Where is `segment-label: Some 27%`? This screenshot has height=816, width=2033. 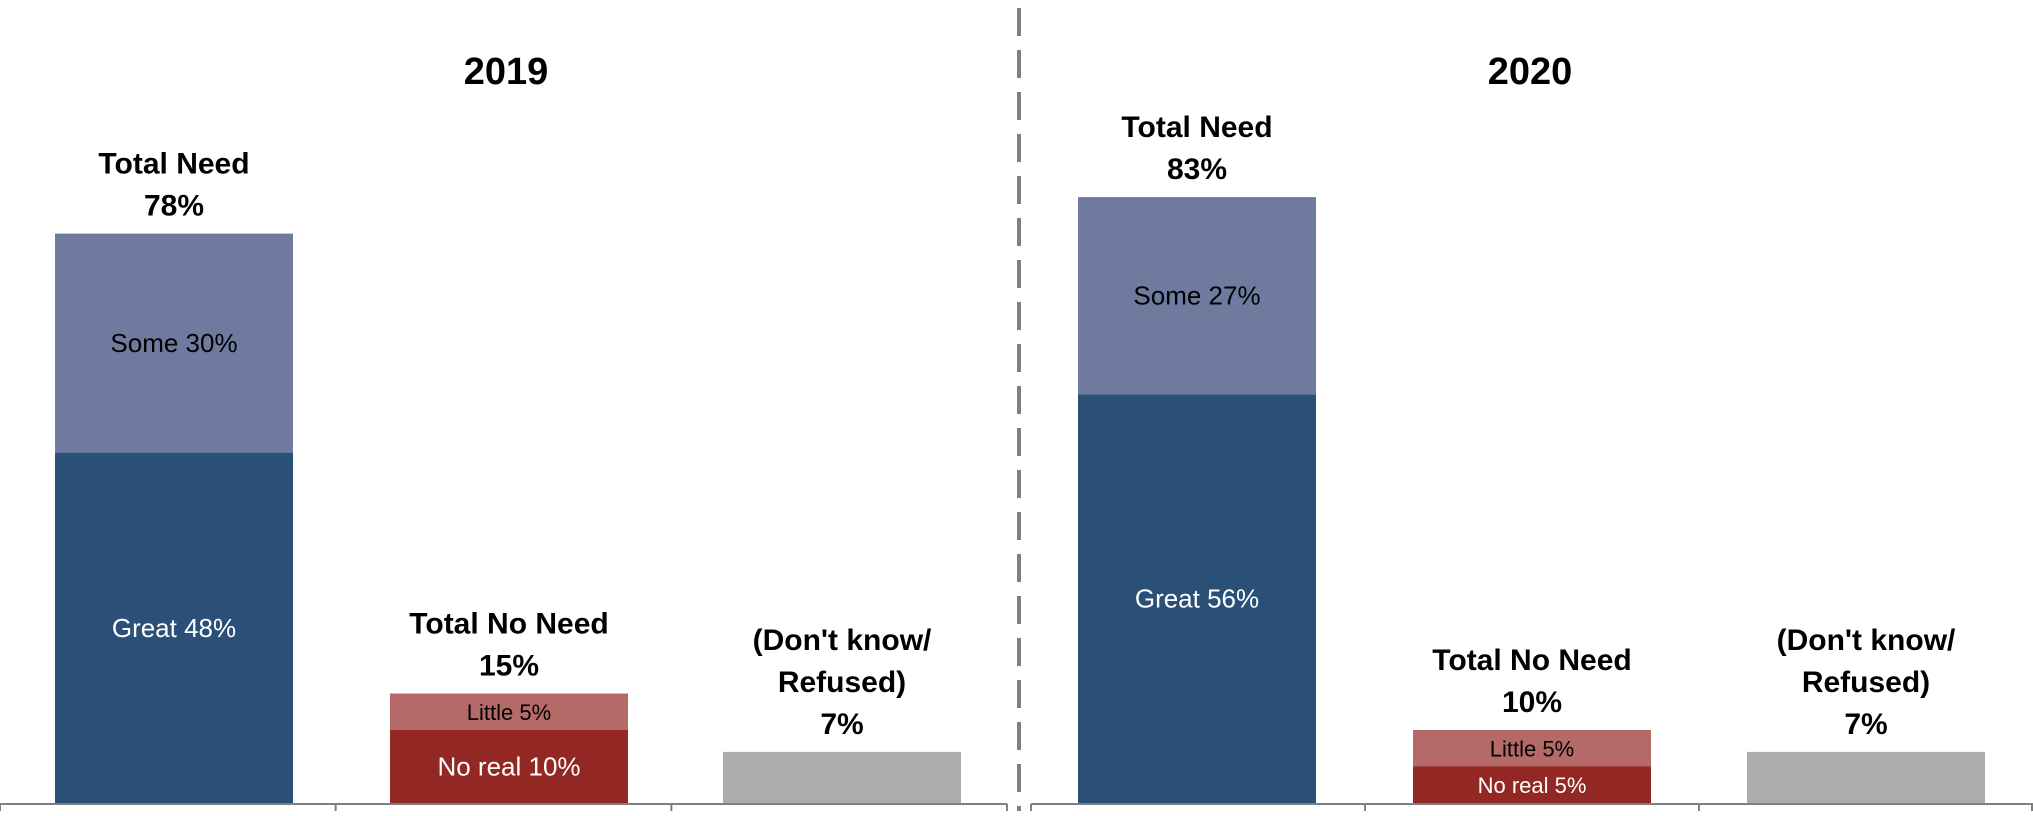
segment-label: Some 27% is located at coordinates (1196, 296).